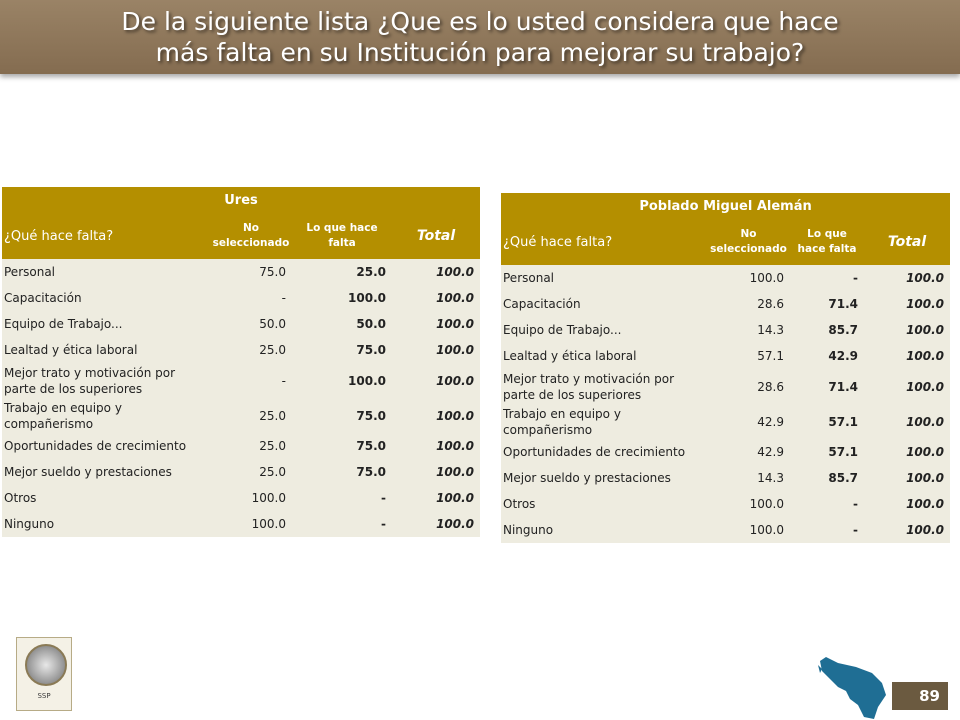  Describe the element at coordinates (852, 688) in the screenshot. I see `state-map-icon` at that location.